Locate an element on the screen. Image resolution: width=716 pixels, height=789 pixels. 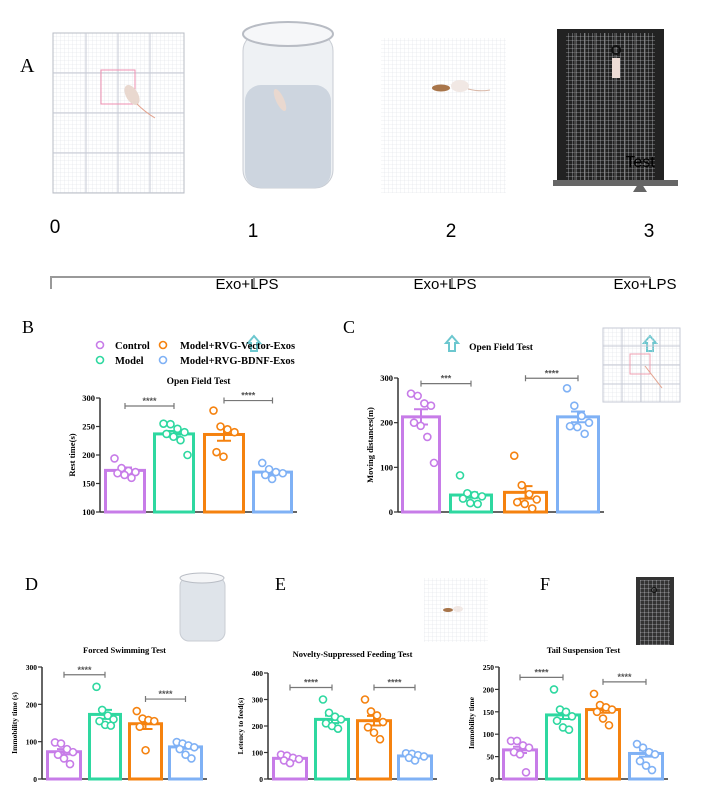
legend-label: Control is located at coordinates (132, 346).